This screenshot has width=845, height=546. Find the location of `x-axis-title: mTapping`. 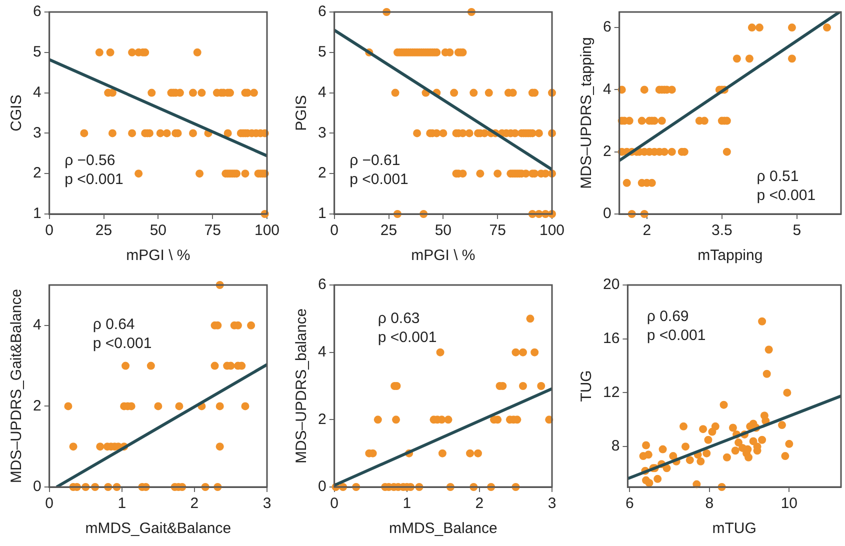

x-axis-title: mTapping is located at coordinates (730, 255).